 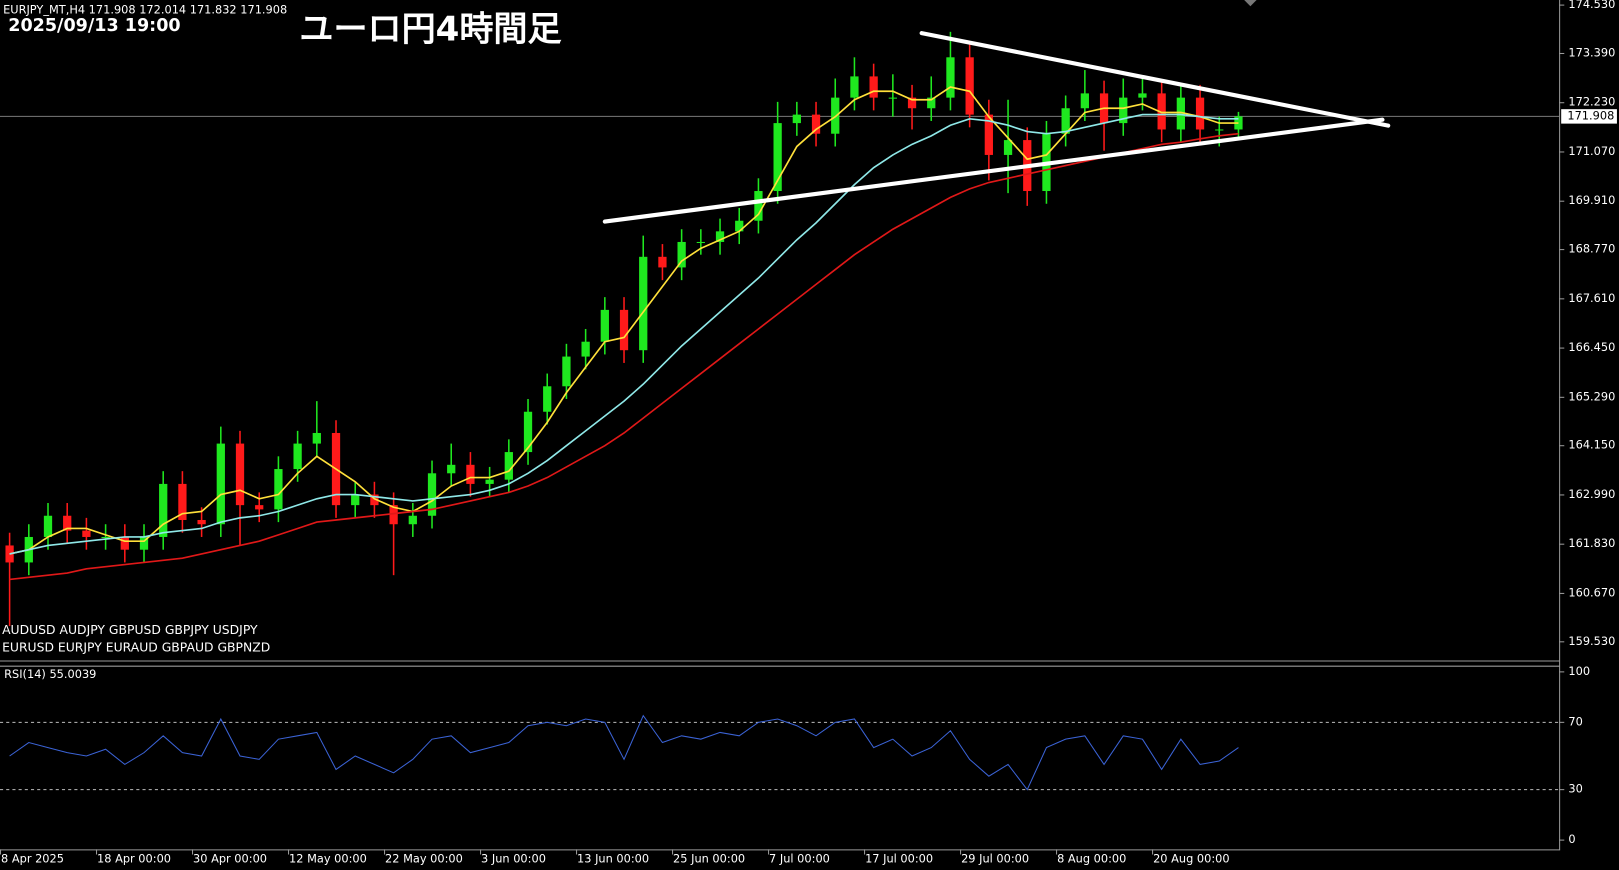 What do you see at coordinates (995, 859) in the screenshot?
I see `x-tick-label: 29 Jul 00:00` at bounding box center [995, 859].